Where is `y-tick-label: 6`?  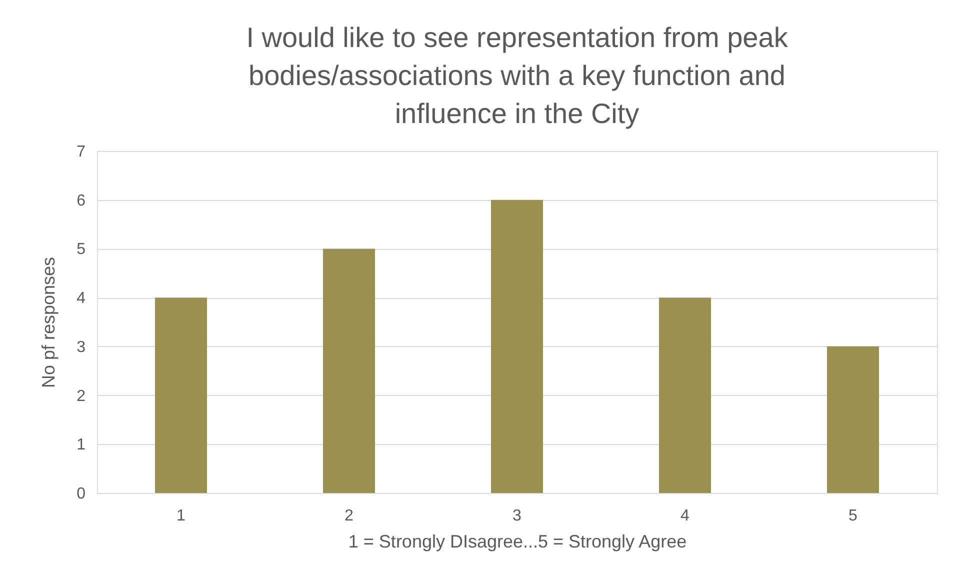 y-tick-label: 6 is located at coordinates (81, 201).